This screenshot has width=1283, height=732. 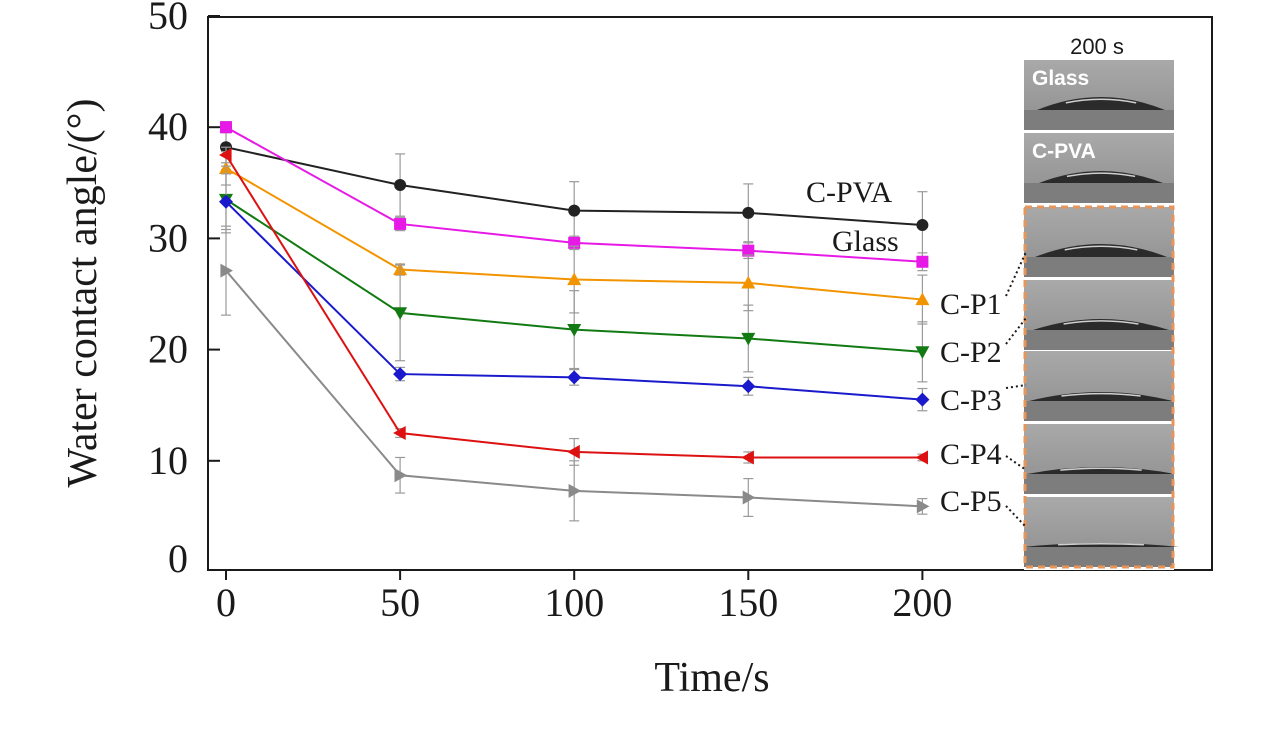 I want to click on photo-label: Glass, so click(x=1060, y=78).